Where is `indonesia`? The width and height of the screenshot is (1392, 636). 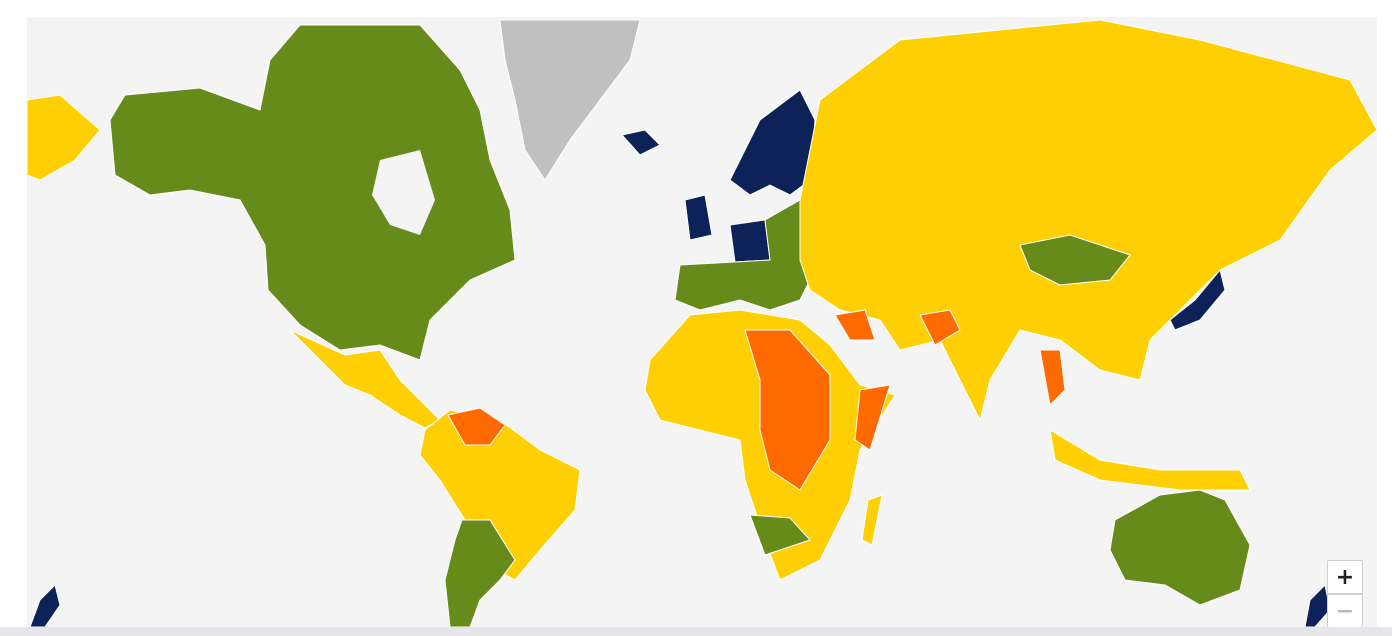 indonesia is located at coordinates (1150, 460).